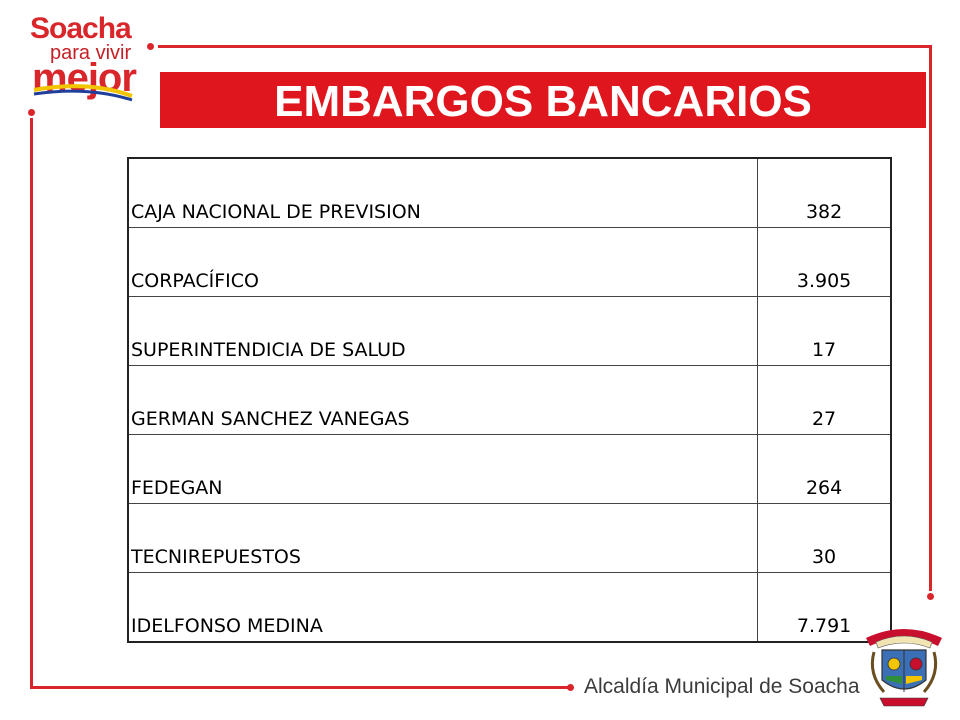 The width and height of the screenshot is (960, 720). I want to click on entity-cell: CAJA NACIONAL DE PREVISION, so click(443, 192).